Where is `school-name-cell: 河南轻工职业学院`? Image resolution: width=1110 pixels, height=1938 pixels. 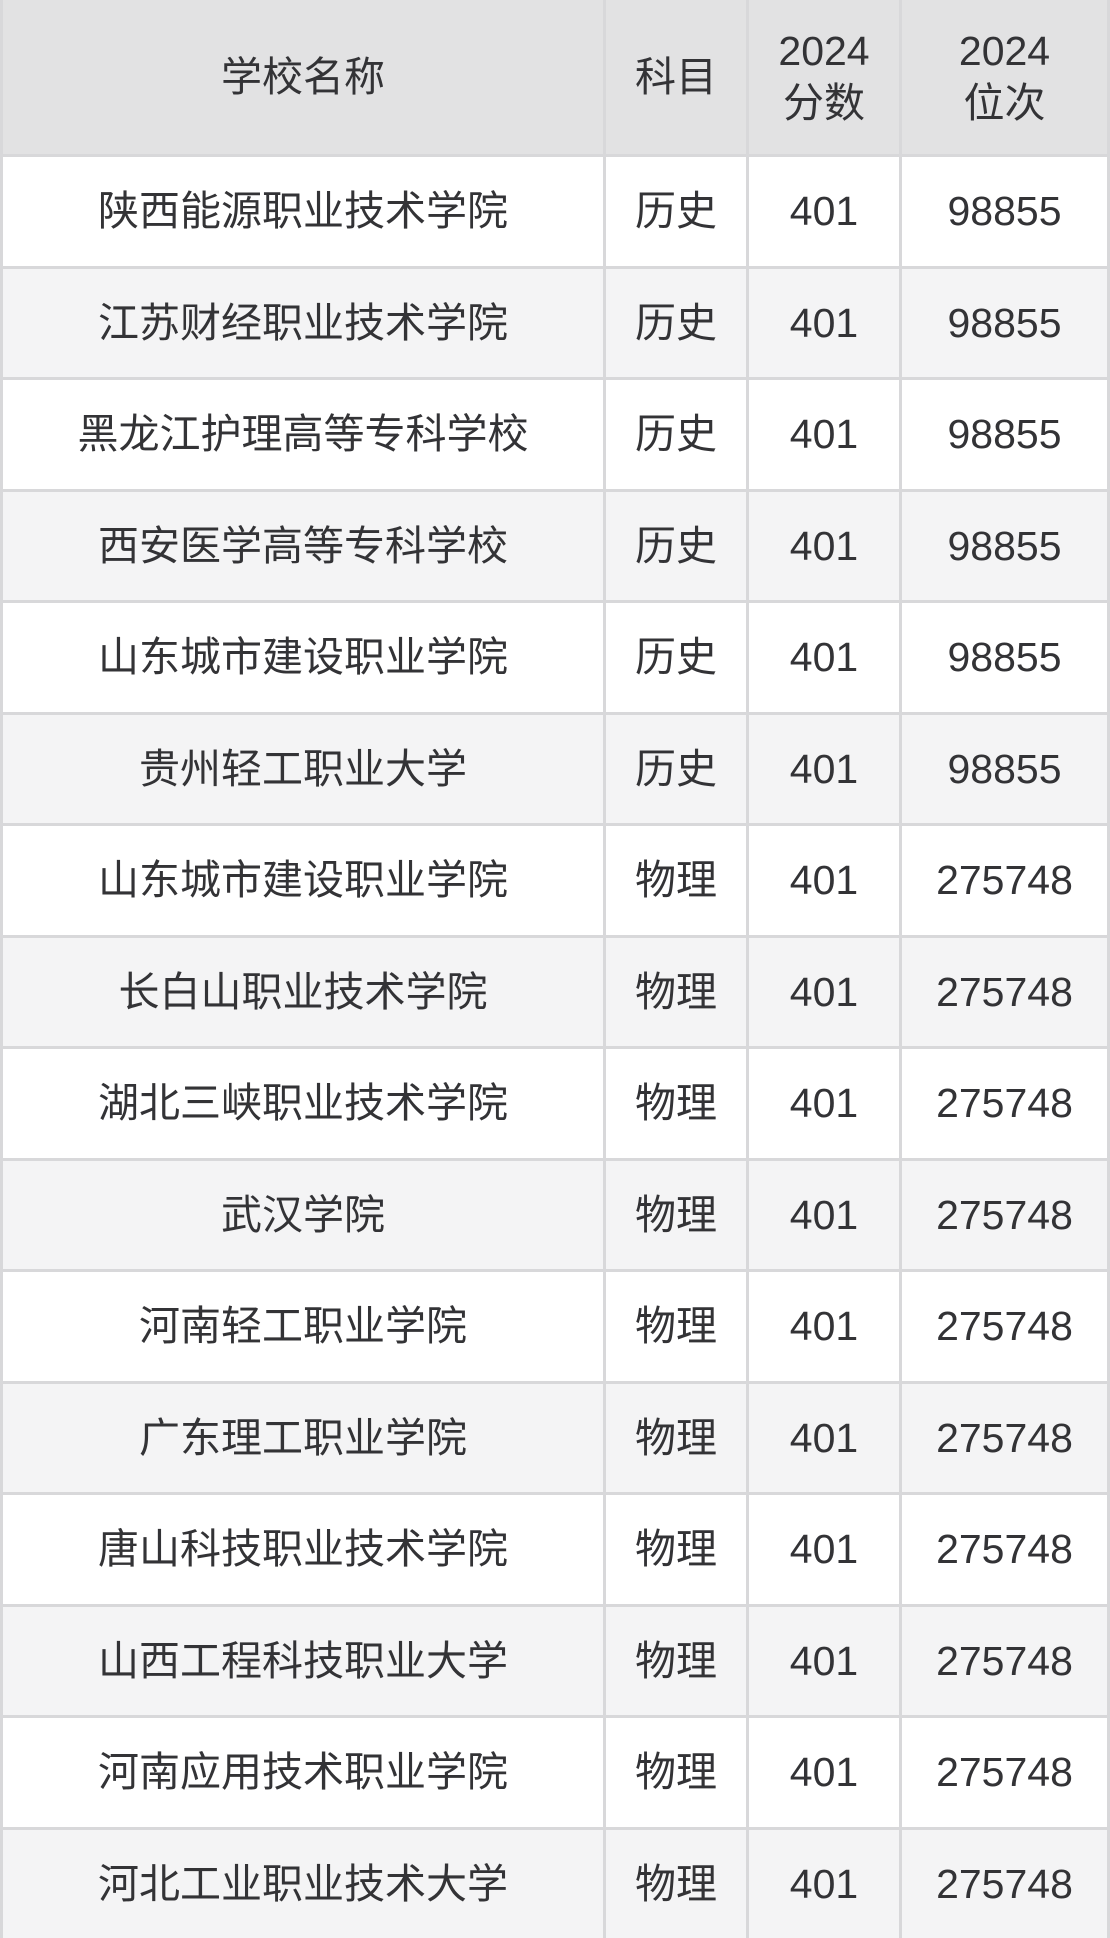
school-name-cell: 河南轻工职业学院 is located at coordinates (303, 1326).